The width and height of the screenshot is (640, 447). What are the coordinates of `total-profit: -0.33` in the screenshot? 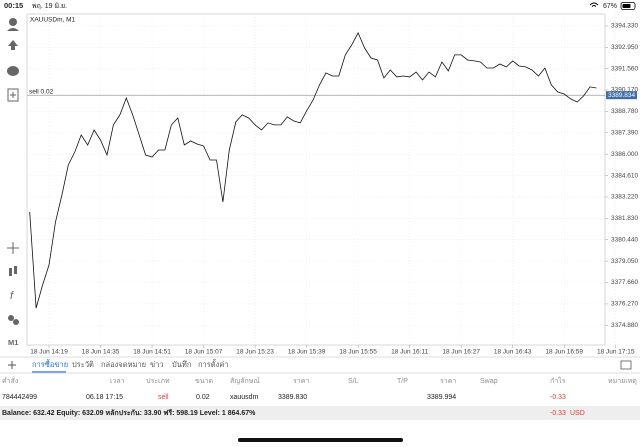 It's located at (558, 413).